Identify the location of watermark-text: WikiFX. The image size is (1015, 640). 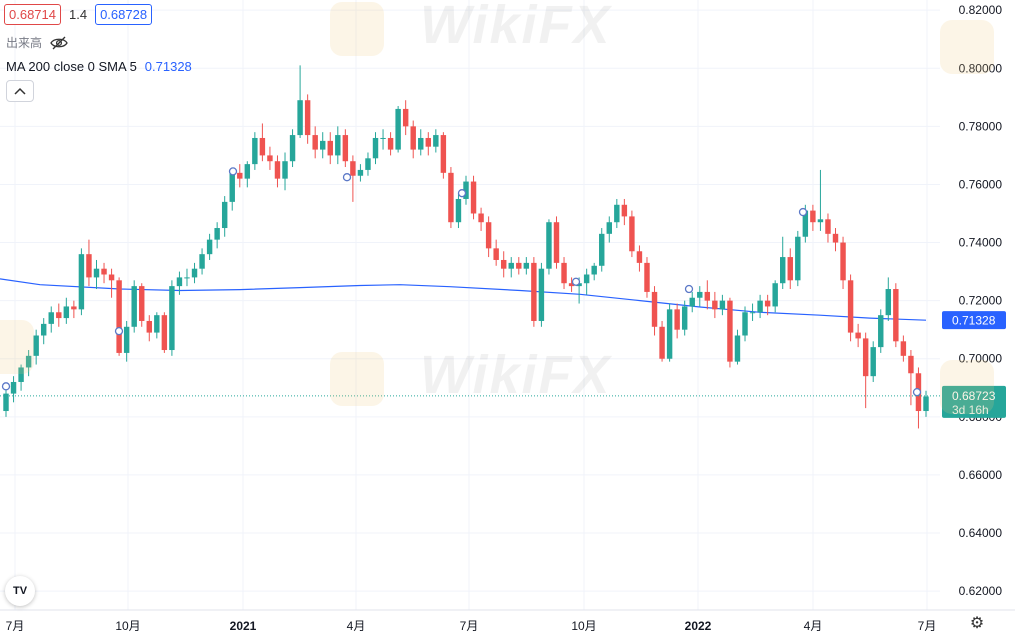
(516, 375).